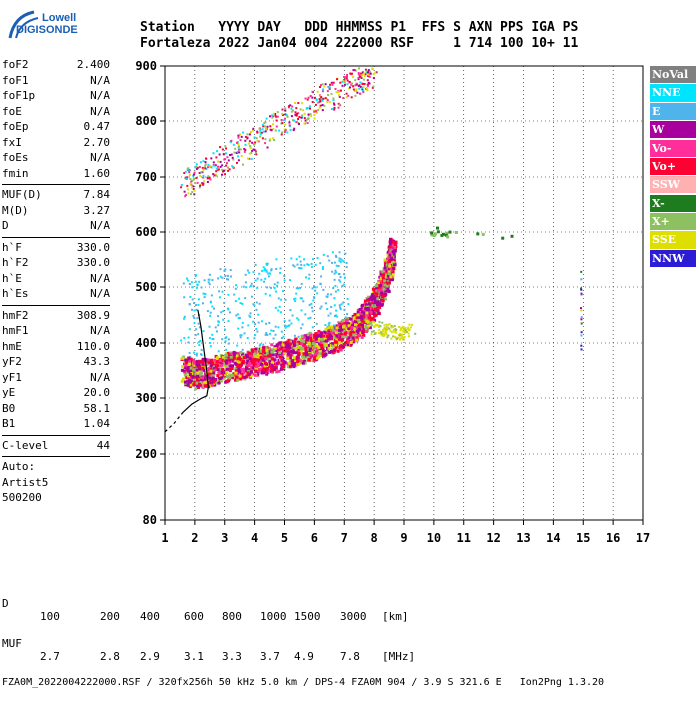  Describe the element at coordinates (93, 64) in the screenshot. I see `param-value: 2.400` at that location.